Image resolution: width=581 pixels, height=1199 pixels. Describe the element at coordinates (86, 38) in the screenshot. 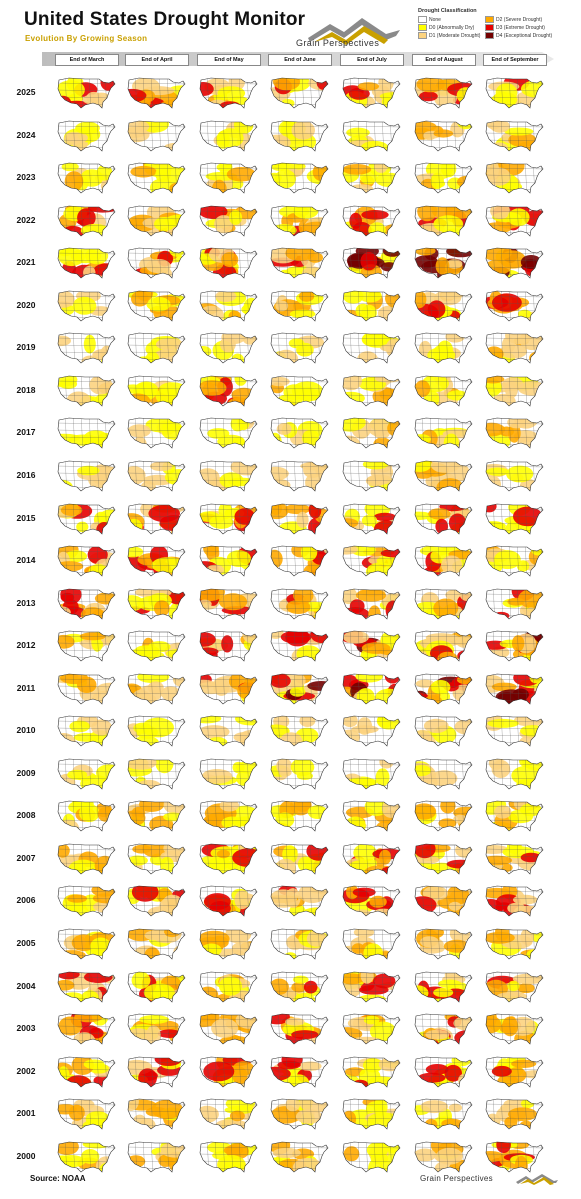

I see `page-subtitle: Evolution By Growing Season` at that location.